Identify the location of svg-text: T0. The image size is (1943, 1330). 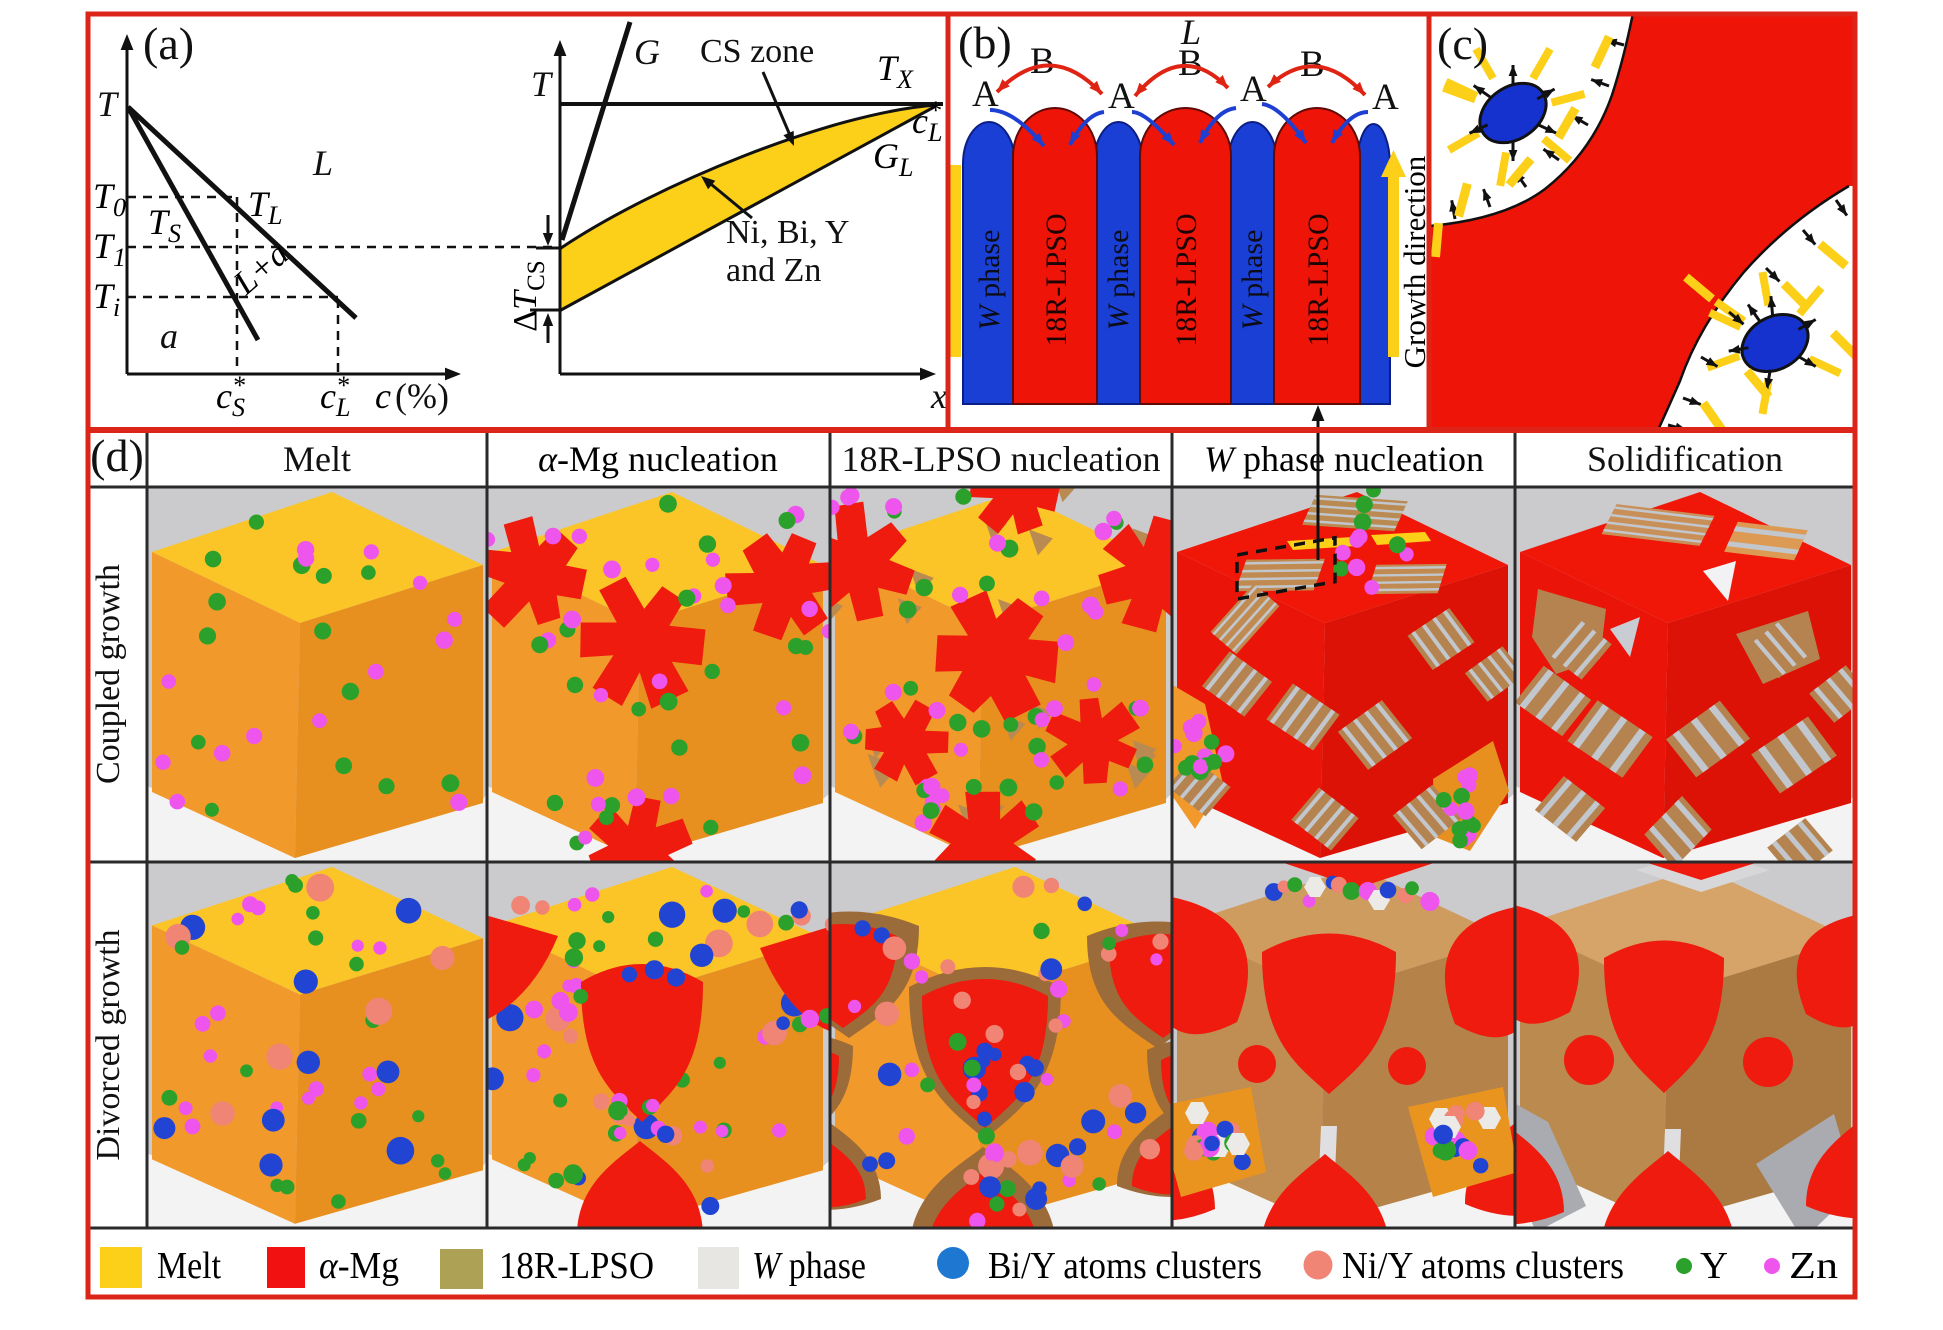
(109, 199).